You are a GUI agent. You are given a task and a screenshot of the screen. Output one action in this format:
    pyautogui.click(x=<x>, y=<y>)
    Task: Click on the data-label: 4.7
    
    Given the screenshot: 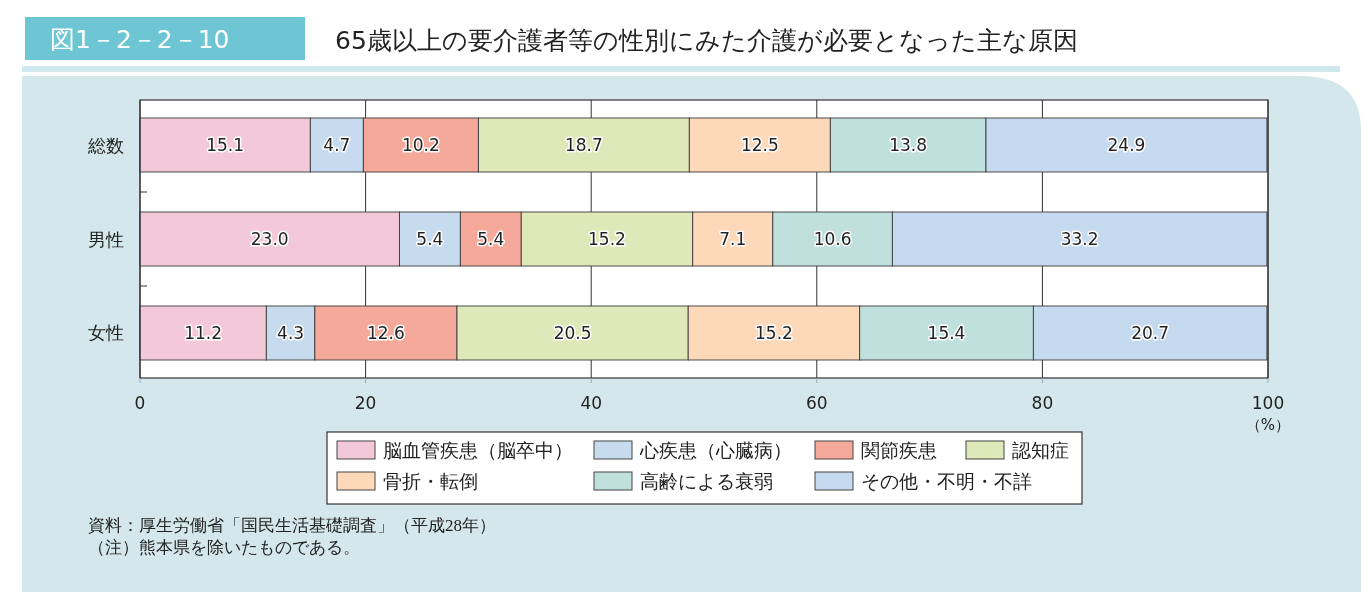 What is the action you would take?
    pyautogui.click(x=337, y=145)
    